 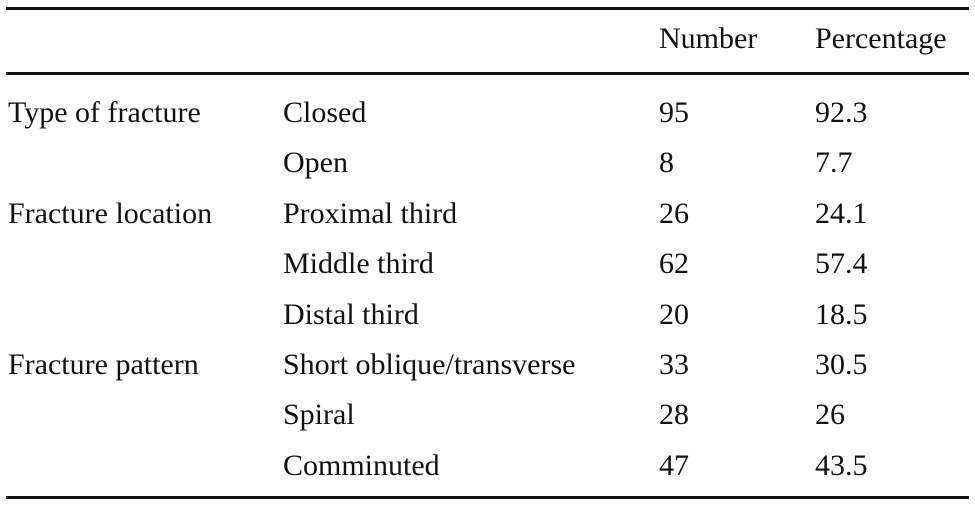 I want to click on bottom-rule, so click(x=487, y=497).